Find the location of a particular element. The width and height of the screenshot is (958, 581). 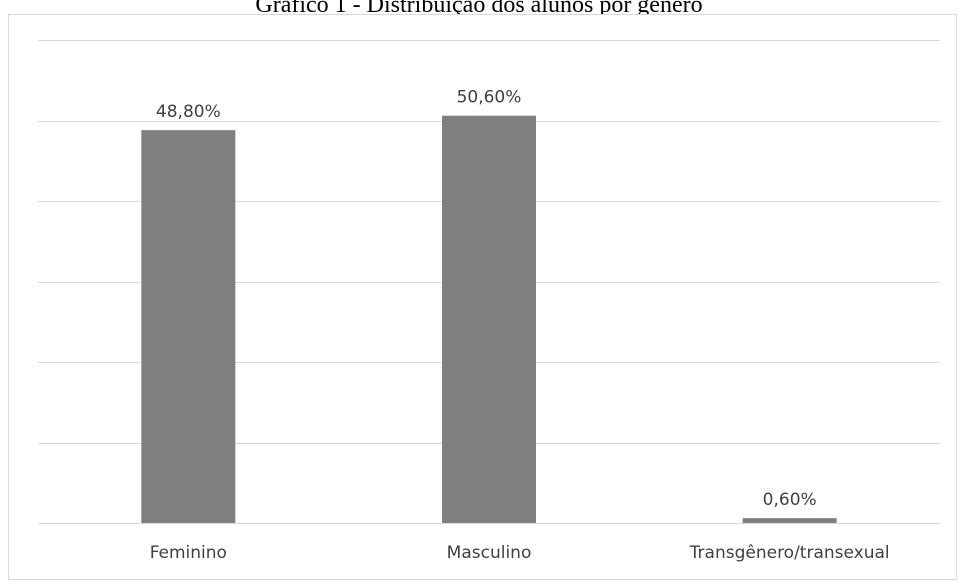

data-label-feminino: 48,80% is located at coordinates (188, 112).